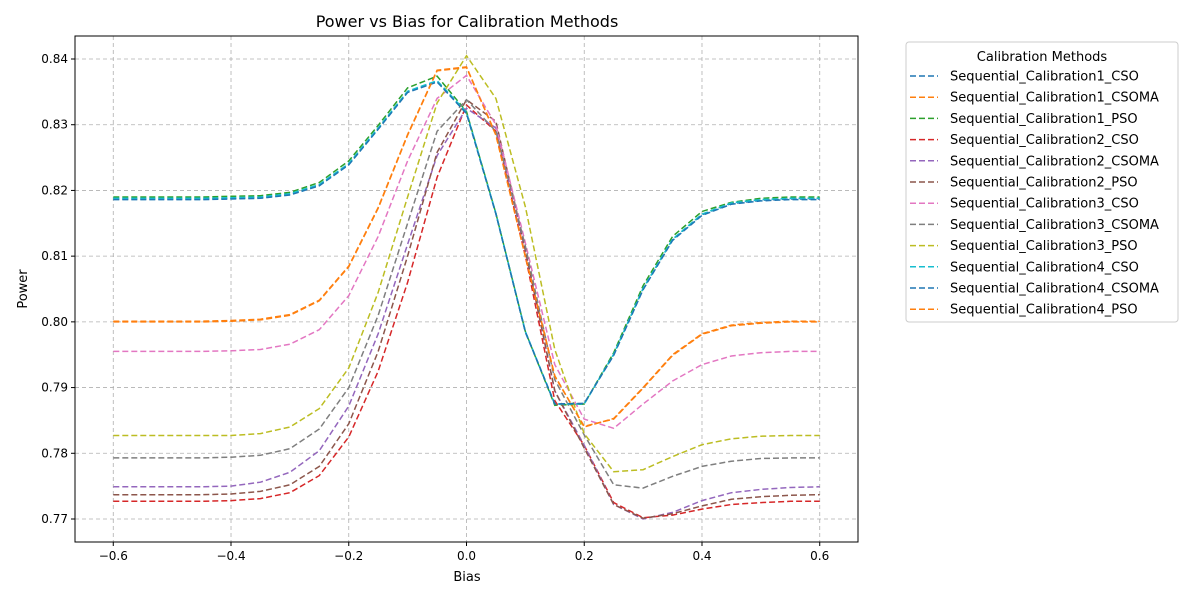 Image resolution: width=1200 pixels, height=600 pixels. Describe the element at coordinates (466, 556) in the screenshot. I see `x-tick-label: 0.0` at that location.